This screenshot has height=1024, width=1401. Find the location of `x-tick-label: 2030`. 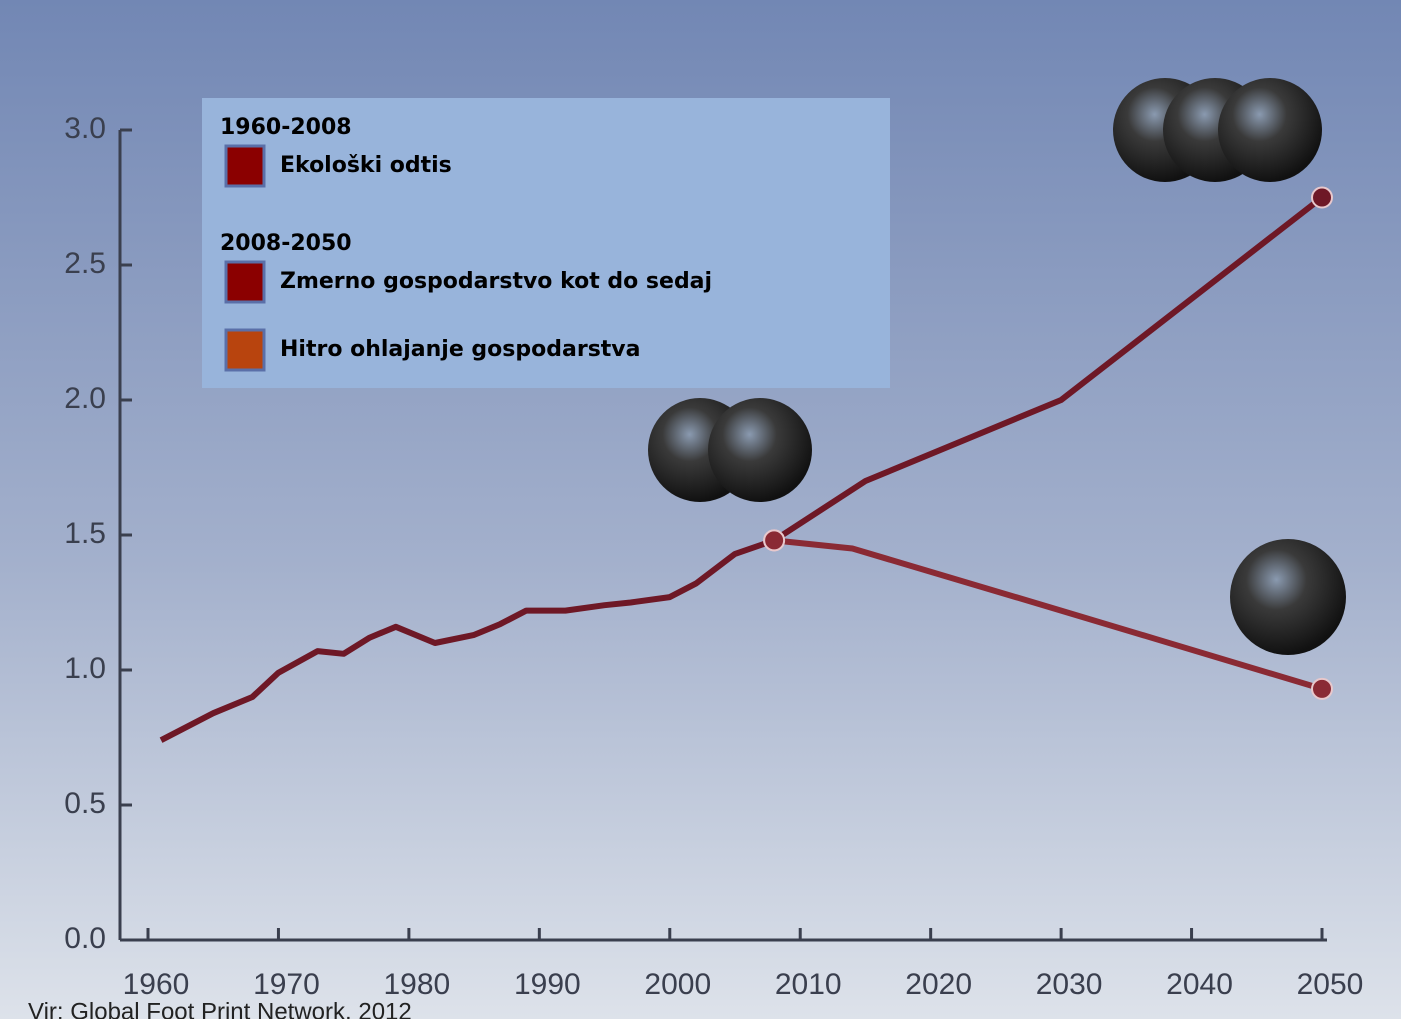

x-tick-label: 2030 is located at coordinates (1069, 984).